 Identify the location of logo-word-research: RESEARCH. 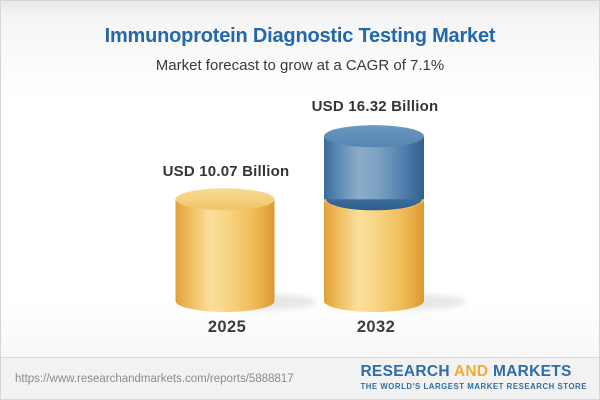
(405, 371).